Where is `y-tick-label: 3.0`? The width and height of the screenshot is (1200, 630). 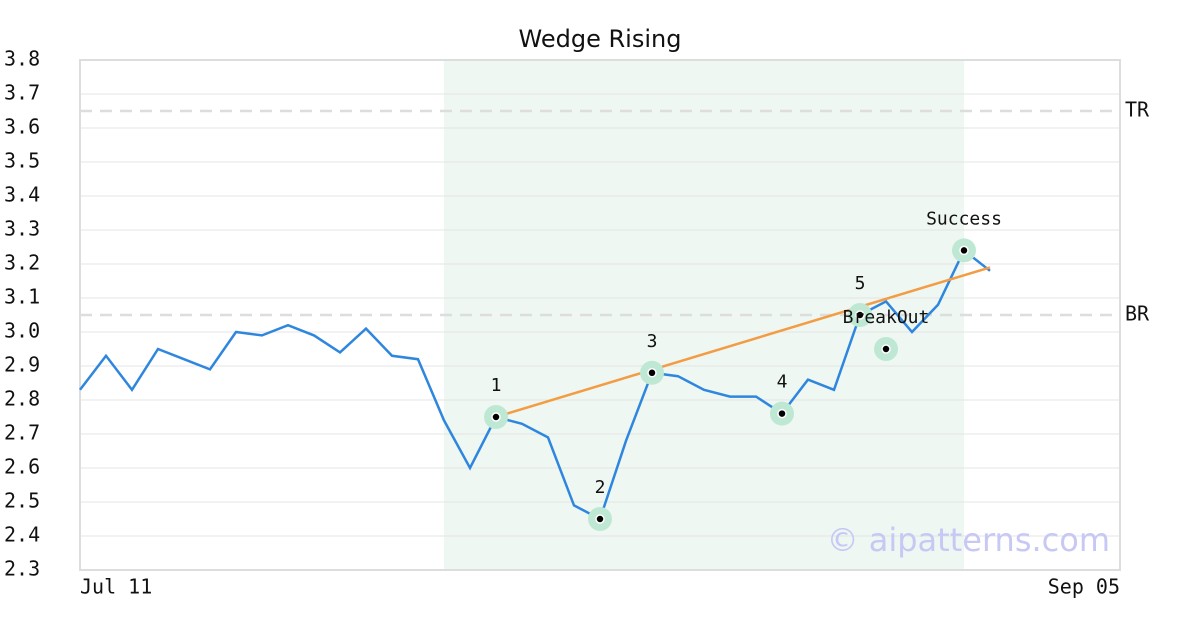 y-tick-label: 3.0 is located at coordinates (22, 331).